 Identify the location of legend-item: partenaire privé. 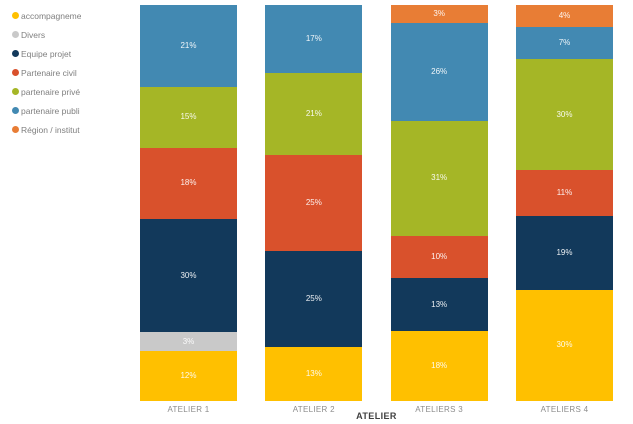
(46, 91).